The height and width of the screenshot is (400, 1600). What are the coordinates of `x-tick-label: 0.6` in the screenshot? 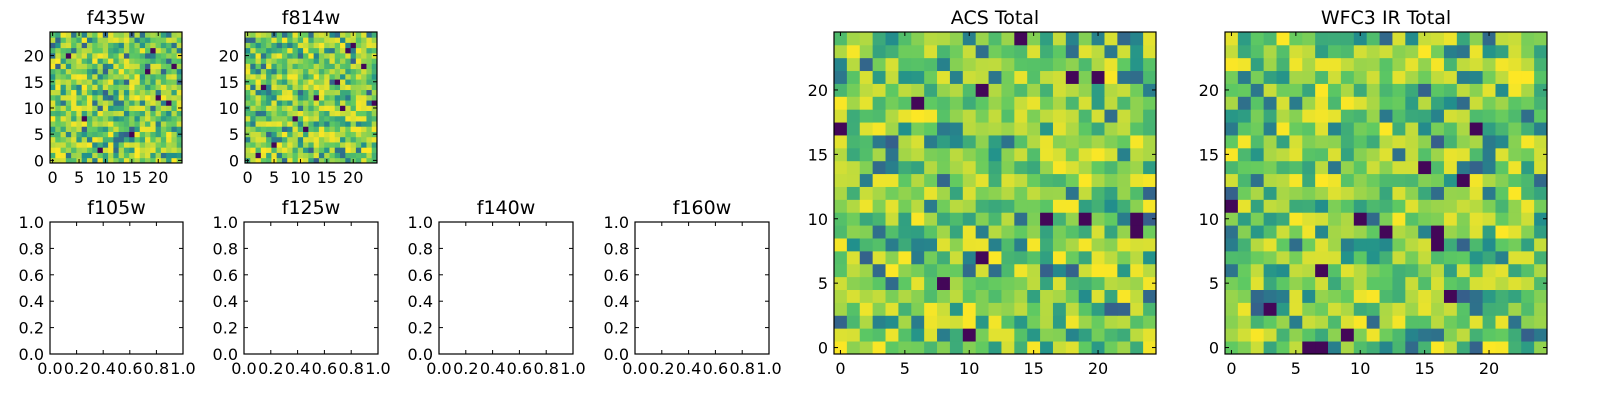 It's located at (129, 368).